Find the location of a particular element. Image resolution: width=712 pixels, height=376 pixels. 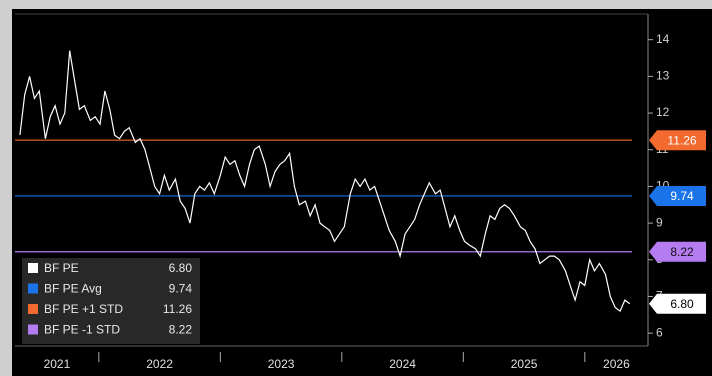

x-tick-label: 2026 is located at coordinates (616, 364).